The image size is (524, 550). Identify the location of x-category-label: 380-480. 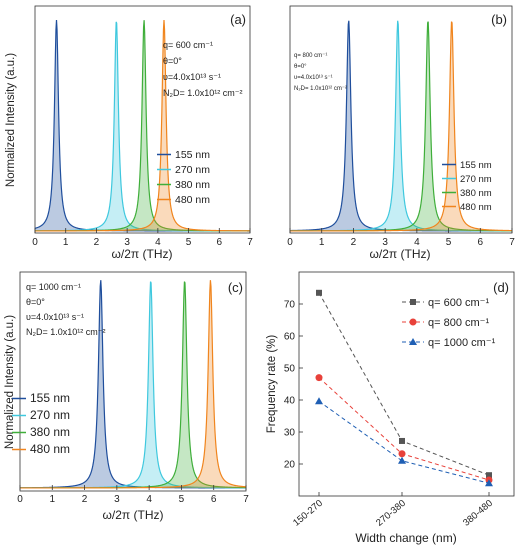
(478, 513).